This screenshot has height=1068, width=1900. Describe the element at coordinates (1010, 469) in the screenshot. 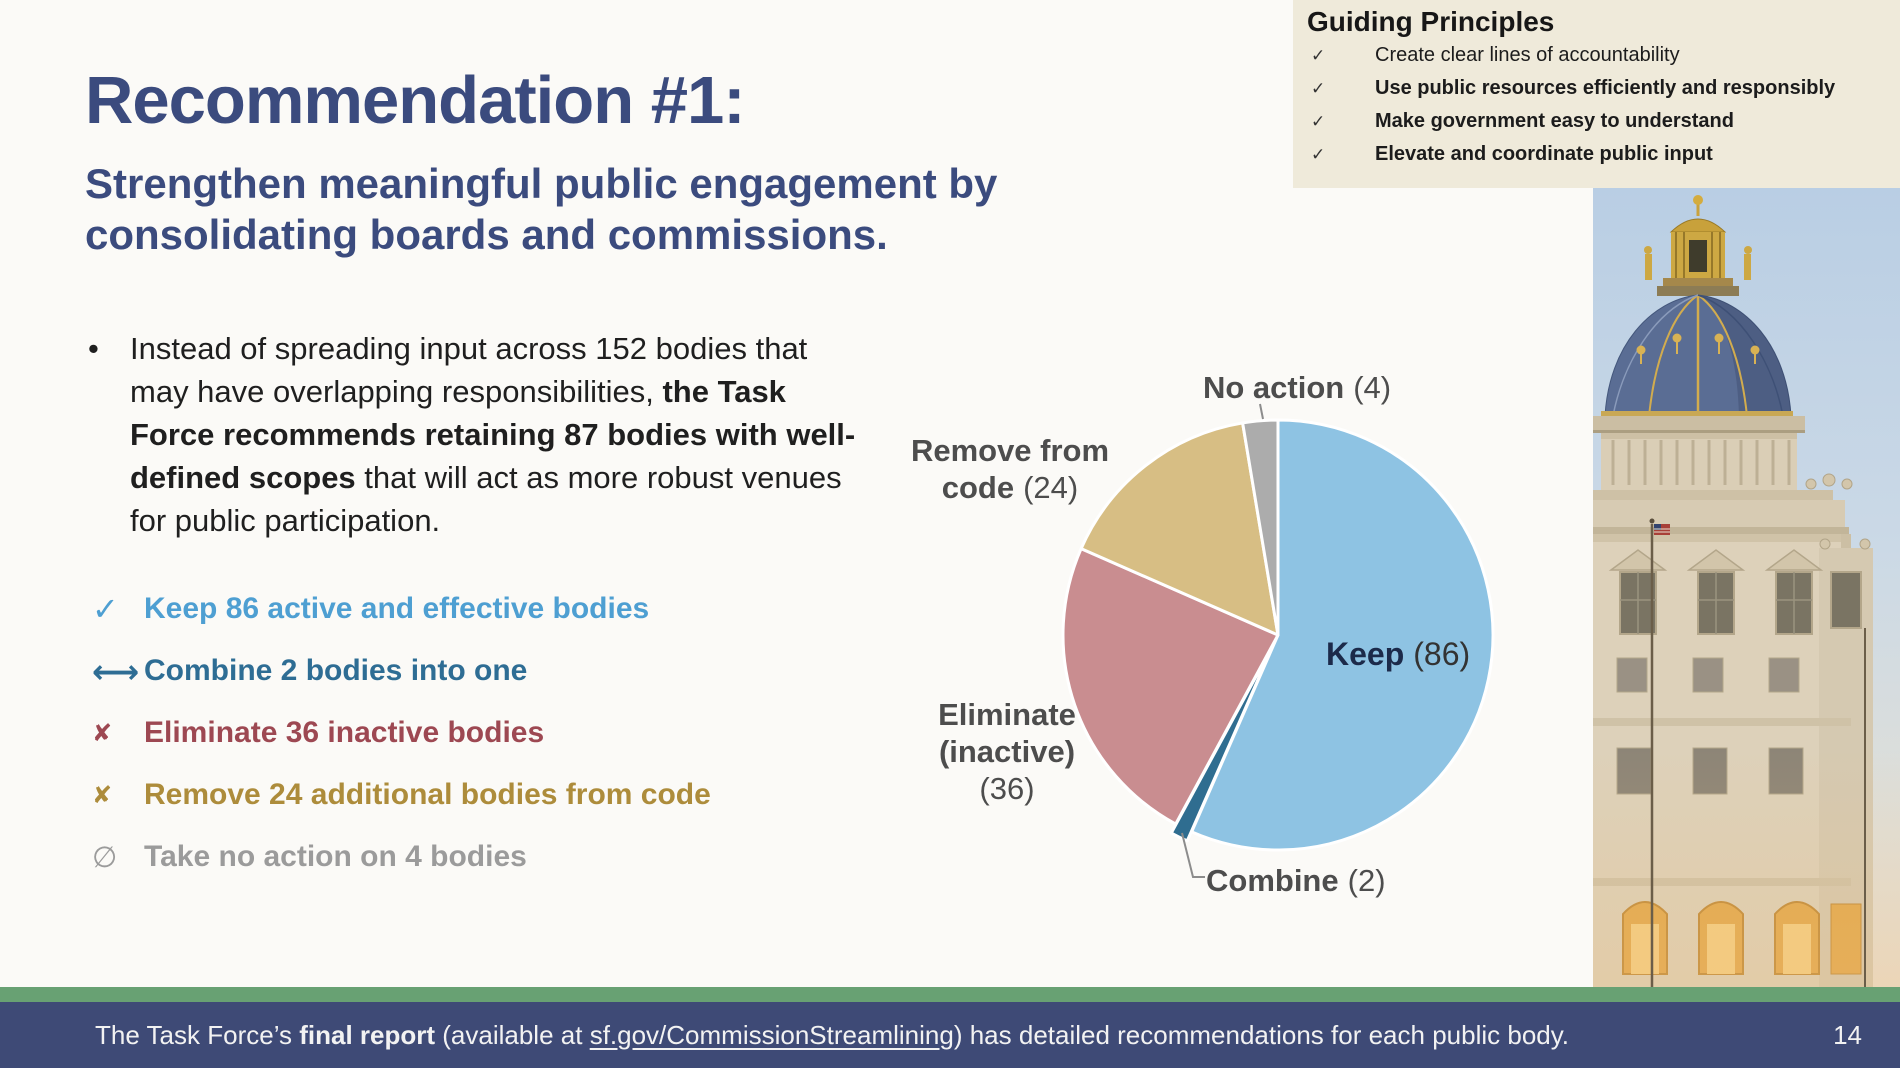

I see `pie-label-remove-from-code: Remove from code (24)` at that location.